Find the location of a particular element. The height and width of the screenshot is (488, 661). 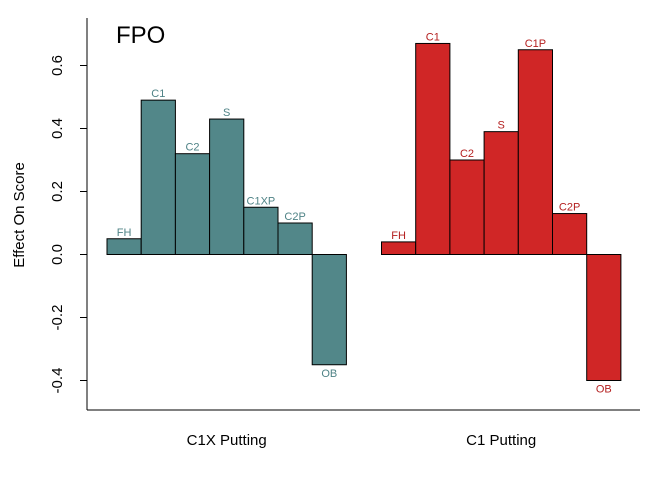

y-tick-label: 0.6 is located at coordinates (57, 65).